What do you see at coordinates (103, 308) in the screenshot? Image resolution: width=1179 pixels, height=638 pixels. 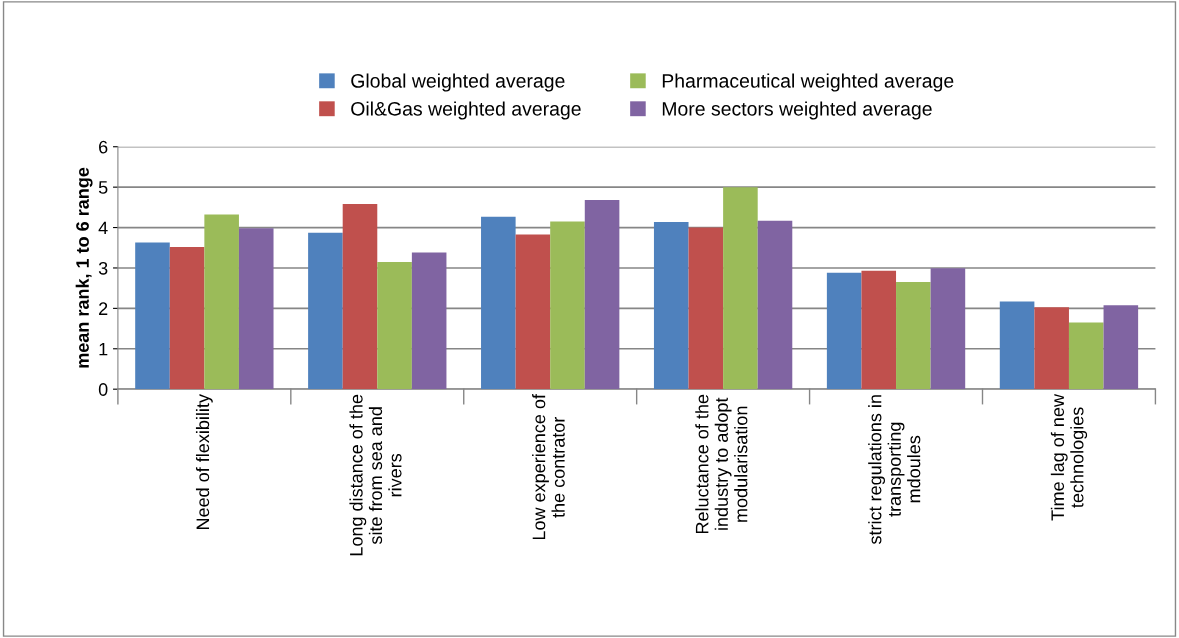 I see `y-tick-label: 2` at bounding box center [103, 308].